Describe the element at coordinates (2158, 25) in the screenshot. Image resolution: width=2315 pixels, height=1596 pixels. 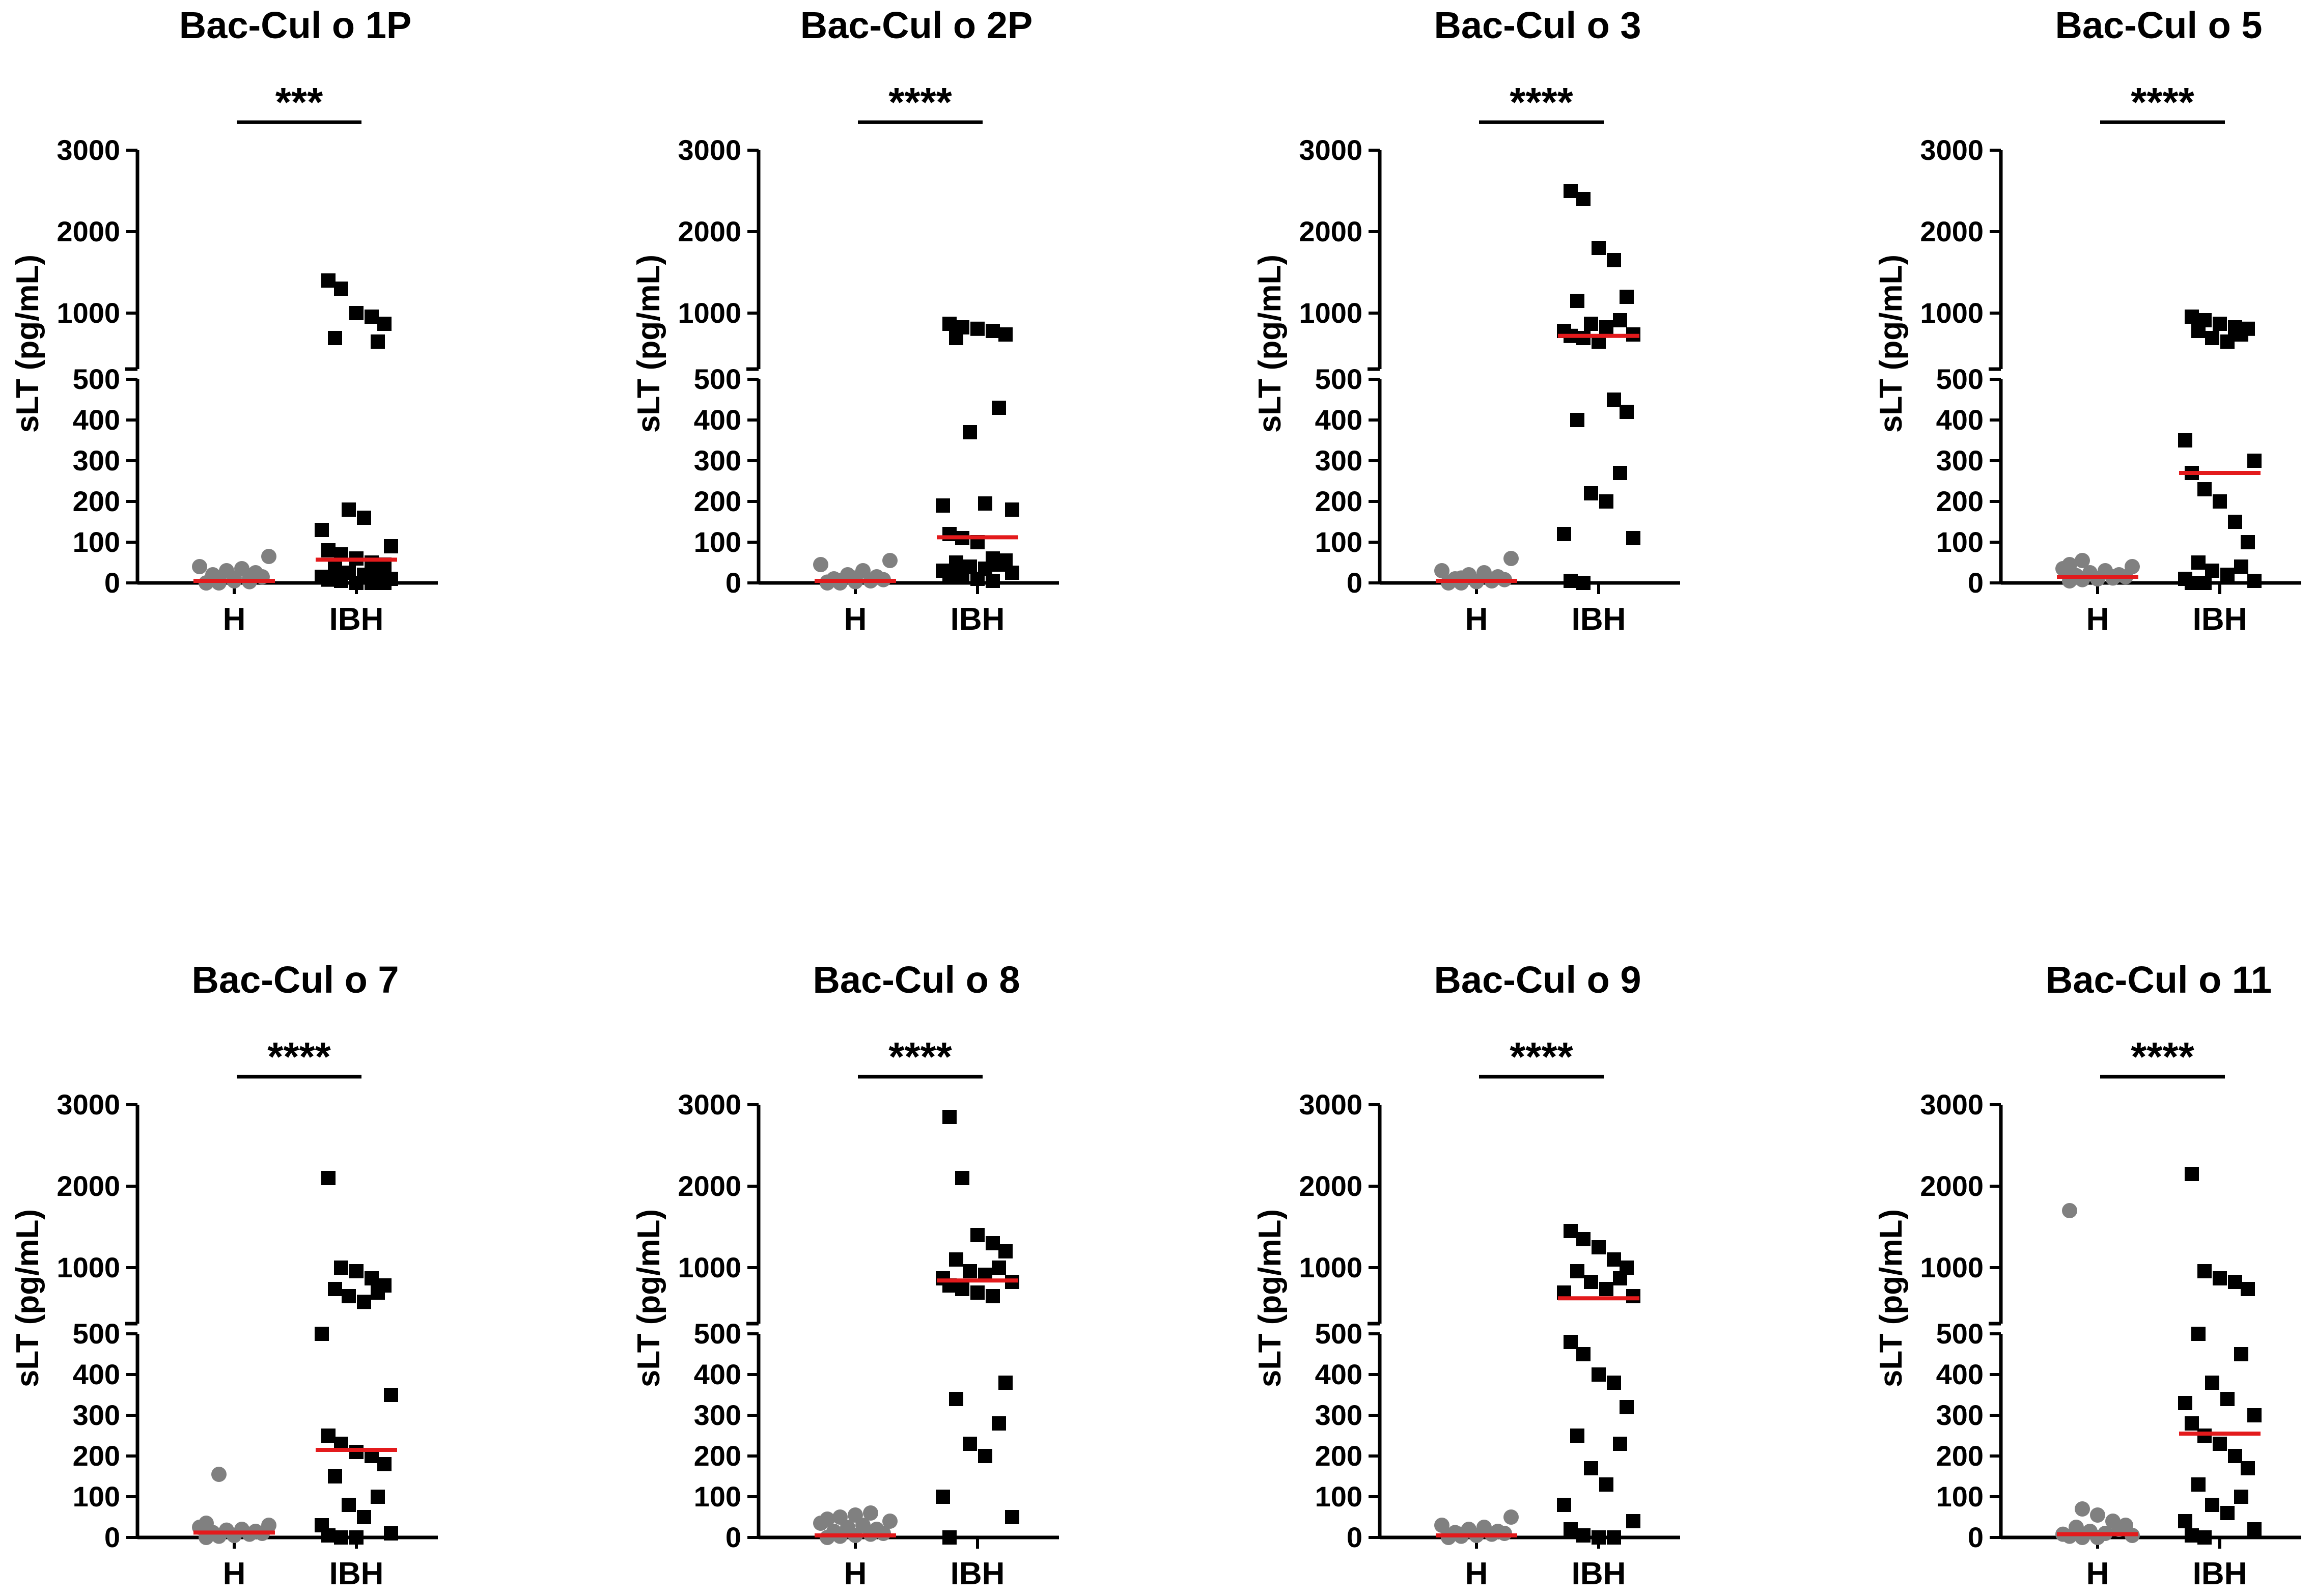
I see `chart-title: Bac-Cul o 5` at that location.